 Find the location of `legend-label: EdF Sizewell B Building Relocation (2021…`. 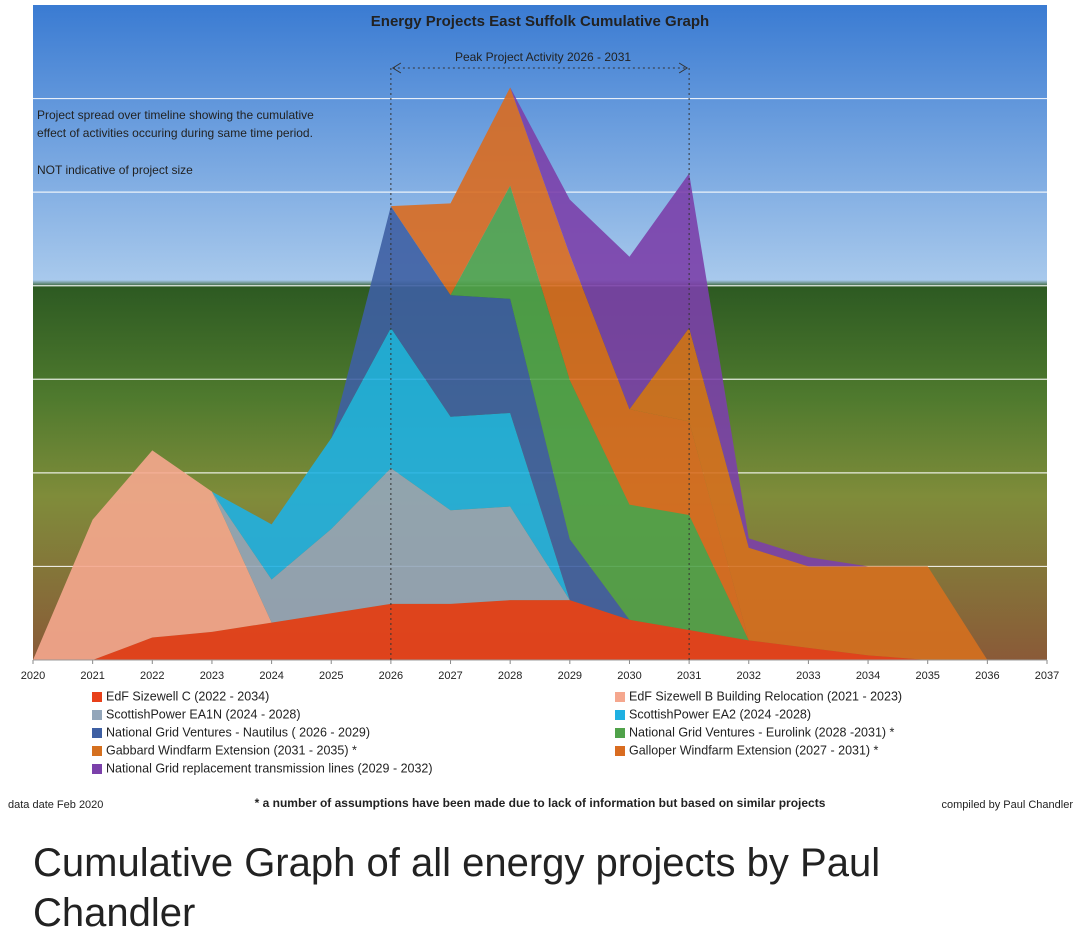

legend-label: EdF Sizewell B Building Relocation (2021… is located at coordinates (765, 696).